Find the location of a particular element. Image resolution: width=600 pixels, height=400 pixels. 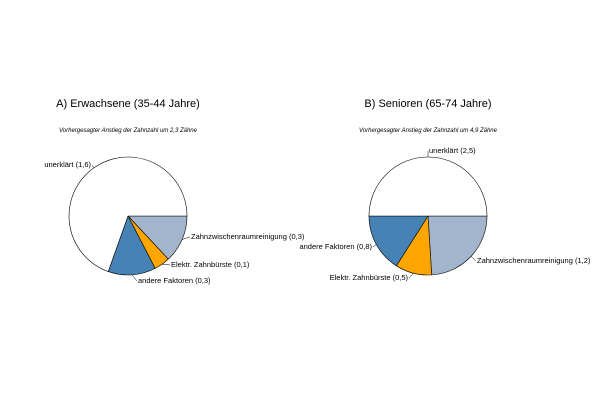

chart-a-slice-label-3: unerklärt (1,6) is located at coordinates (67, 164).